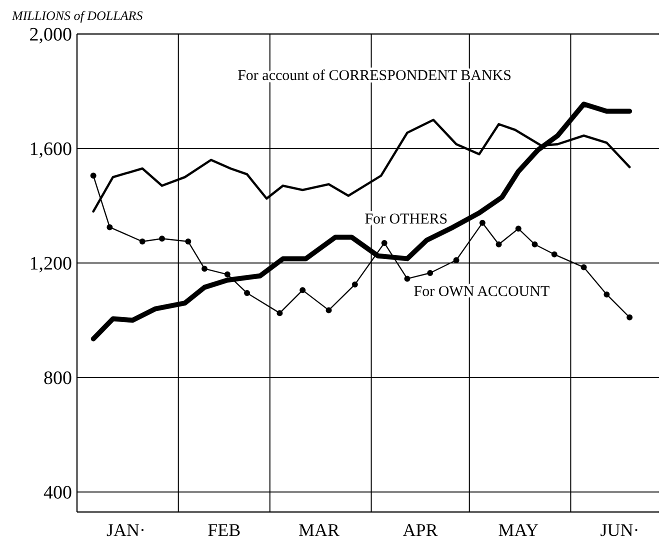  What do you see at coordinates (518, 530) in the screenshot?
I see `x-tick-label: MAY` at bounding box center [518, 530].